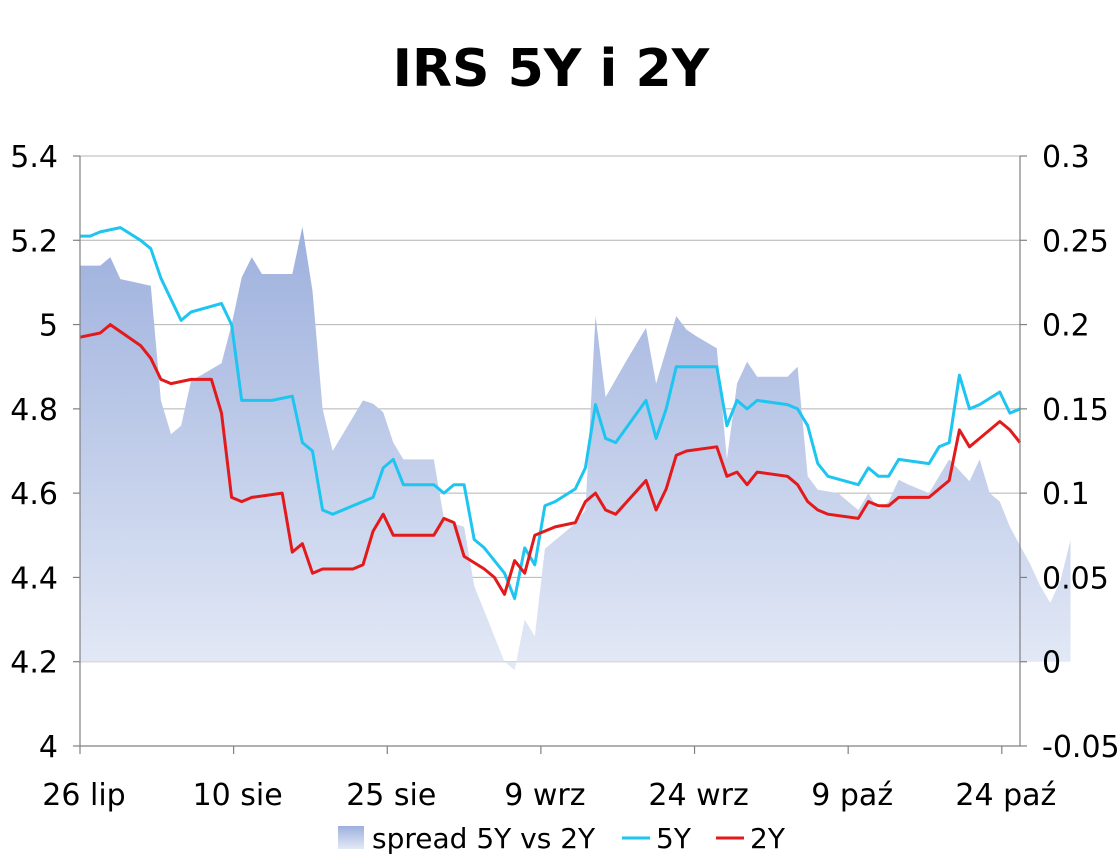 The width and height of the screenshot is (1118, 868). Describe the element at coordinates (1066, 494) in the screenshot. I see `right-tick-label: 0.1` at that location.